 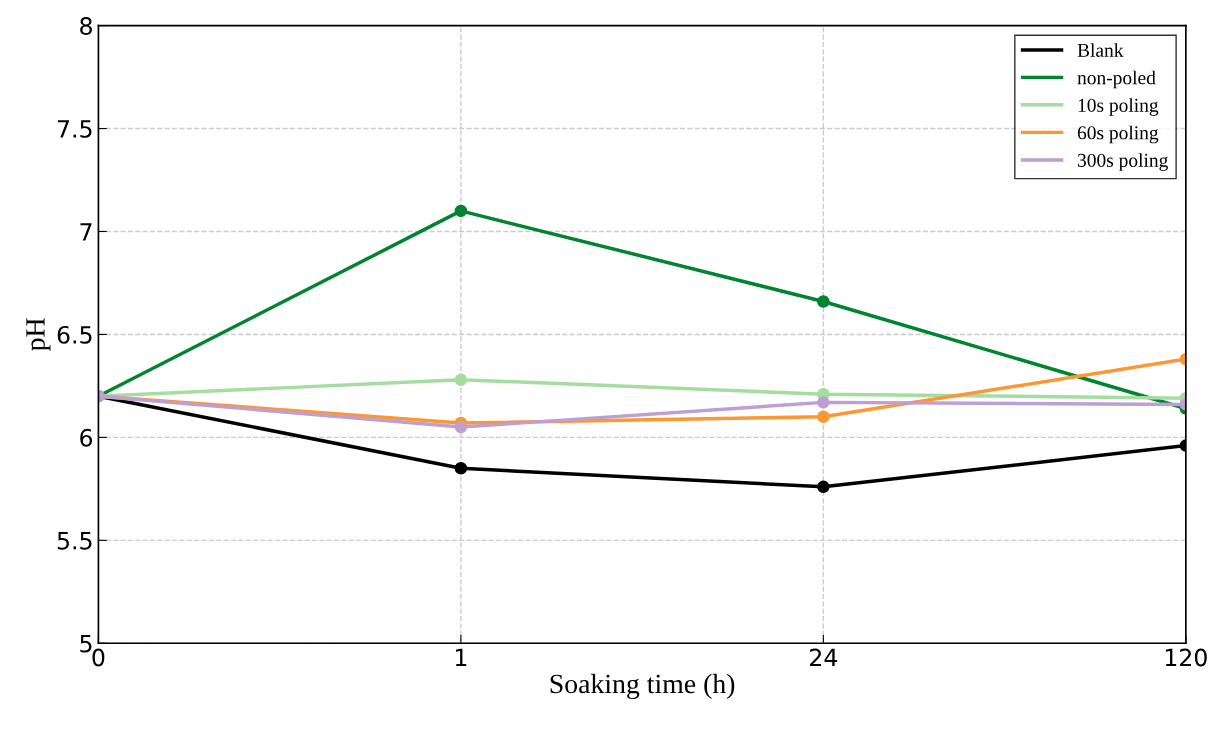 What do you see at coordinates (1118, 134) in the screenshot?
I see `legend-label: 60s poling` at bounding box center [1118, 134].